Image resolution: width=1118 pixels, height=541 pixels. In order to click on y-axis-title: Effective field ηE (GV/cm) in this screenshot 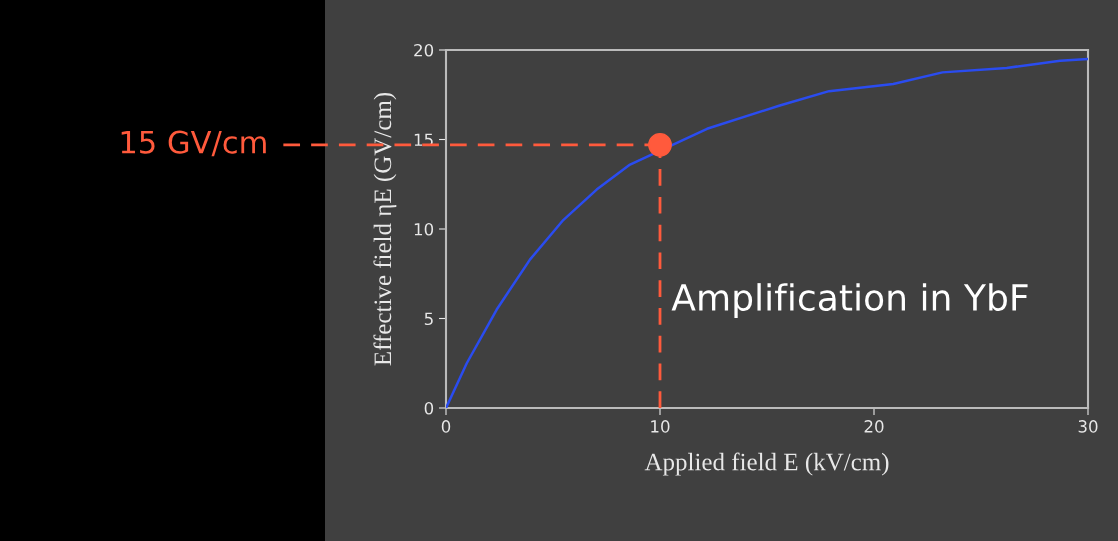, I will do `click(385, 229)`.